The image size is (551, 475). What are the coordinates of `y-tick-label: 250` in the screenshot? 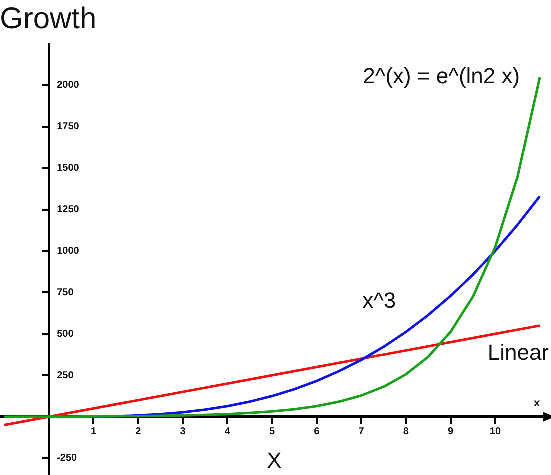 It's located at (65, 376).